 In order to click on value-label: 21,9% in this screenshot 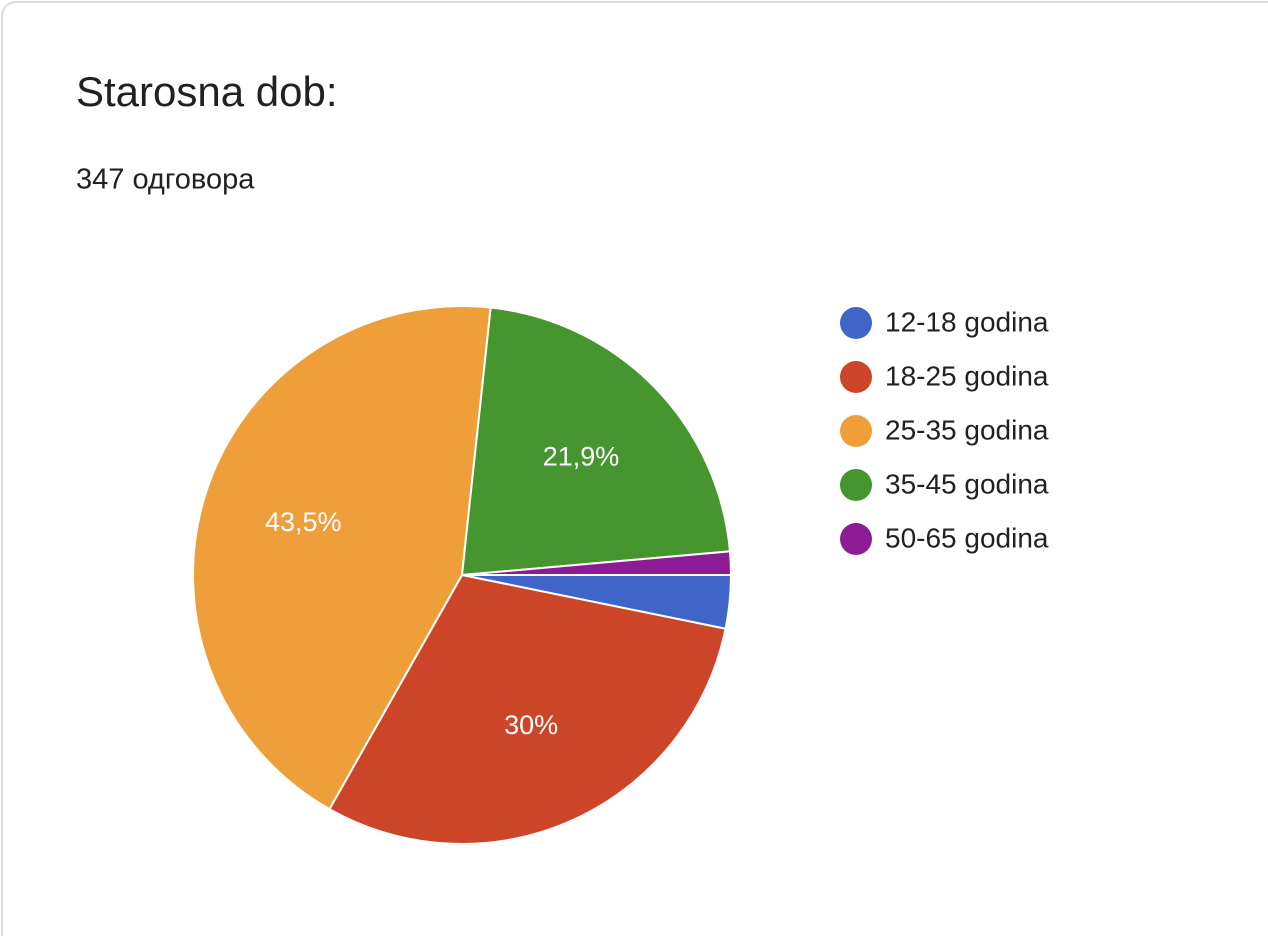, I will do `click(581, 456)`.